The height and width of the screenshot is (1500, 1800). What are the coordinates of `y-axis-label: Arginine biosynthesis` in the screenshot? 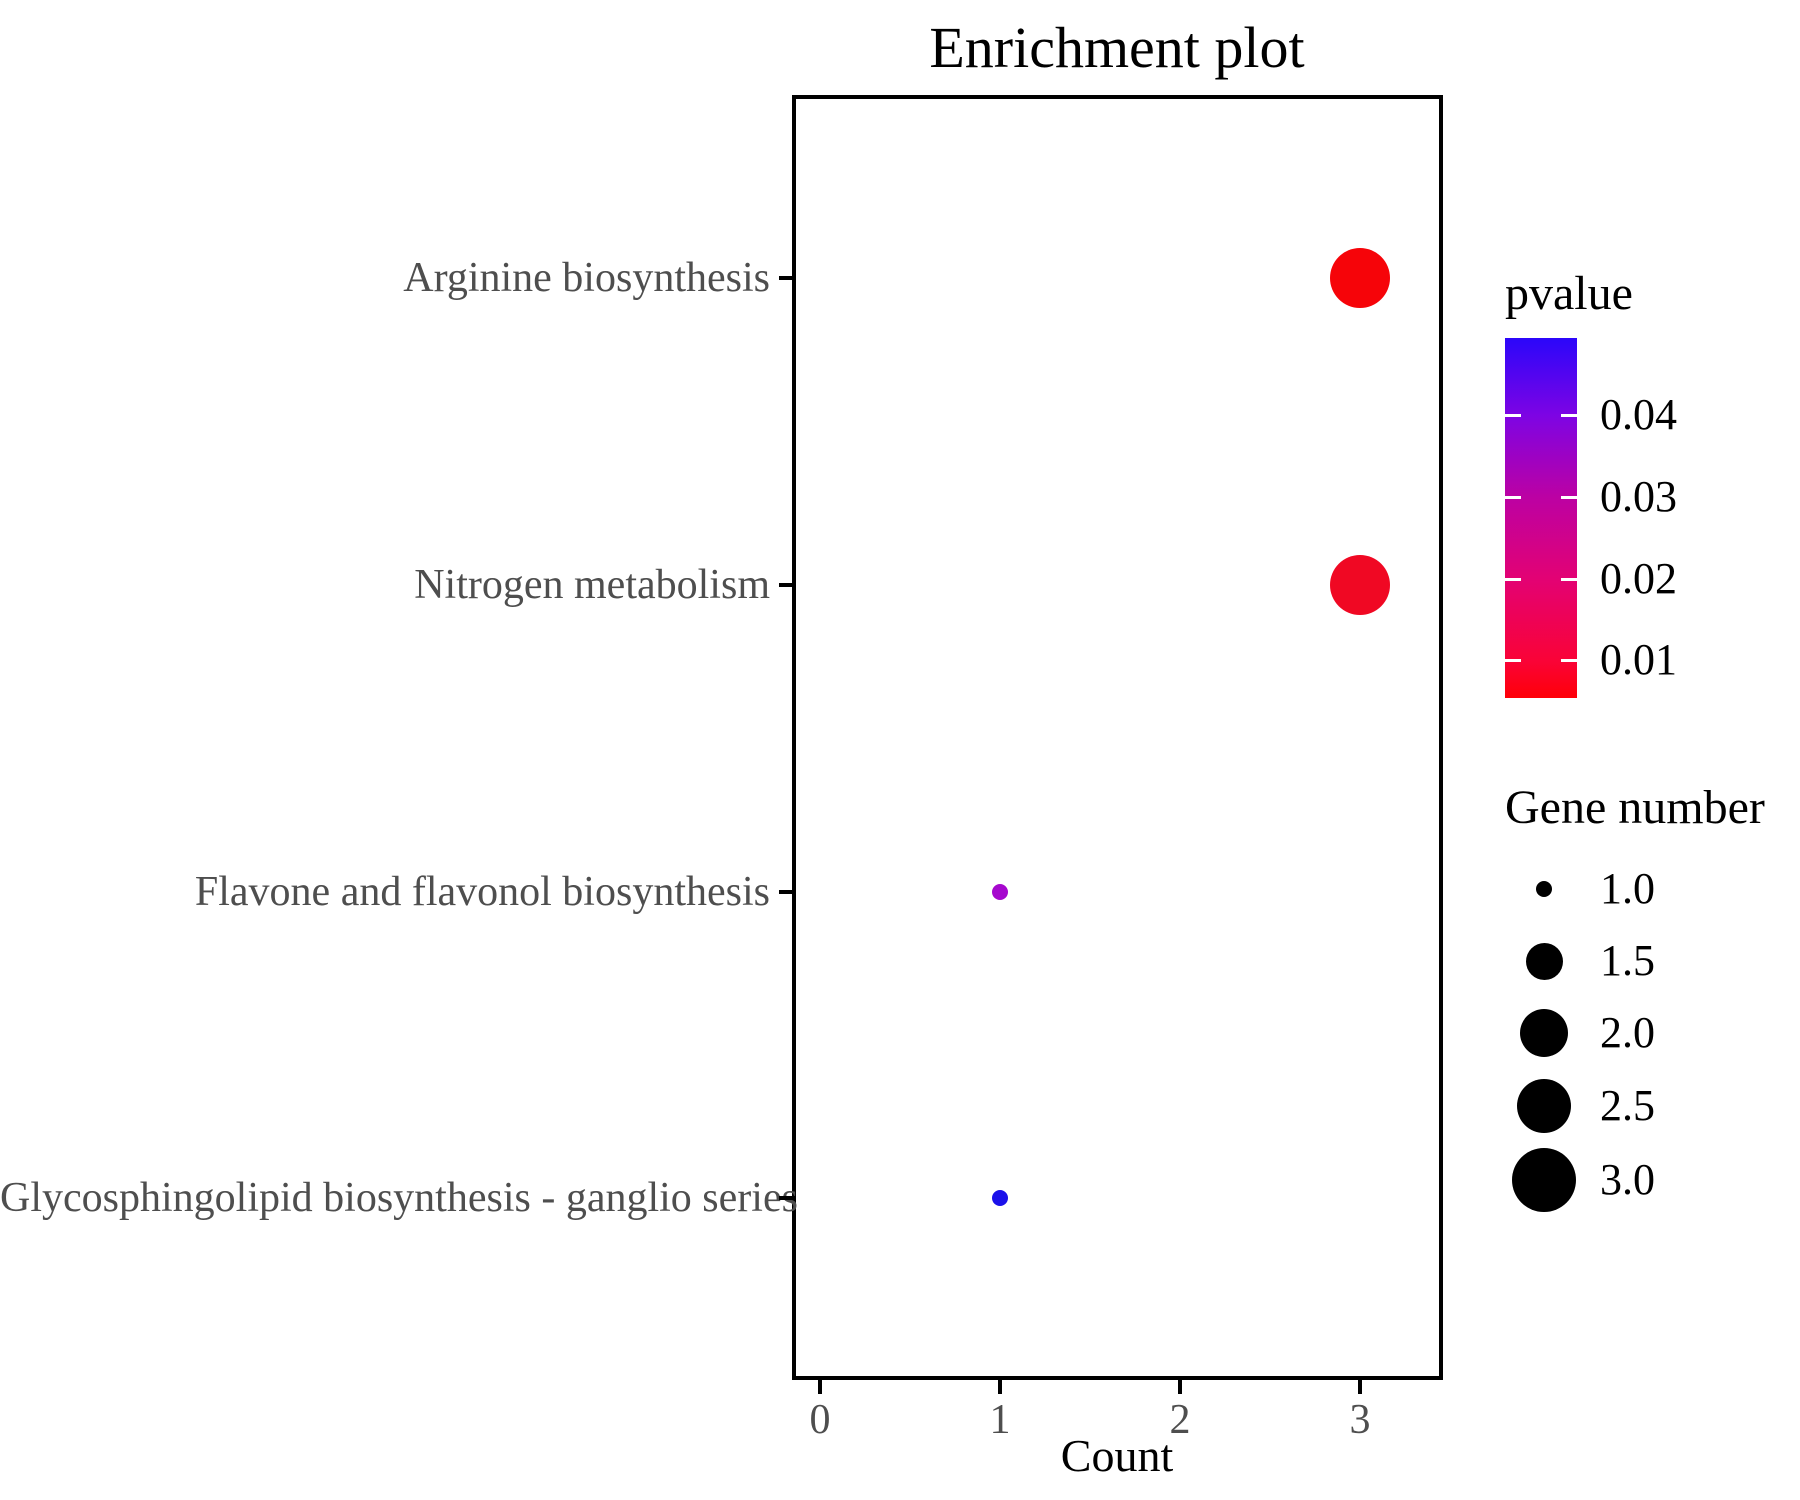 It's located at (586, 278).